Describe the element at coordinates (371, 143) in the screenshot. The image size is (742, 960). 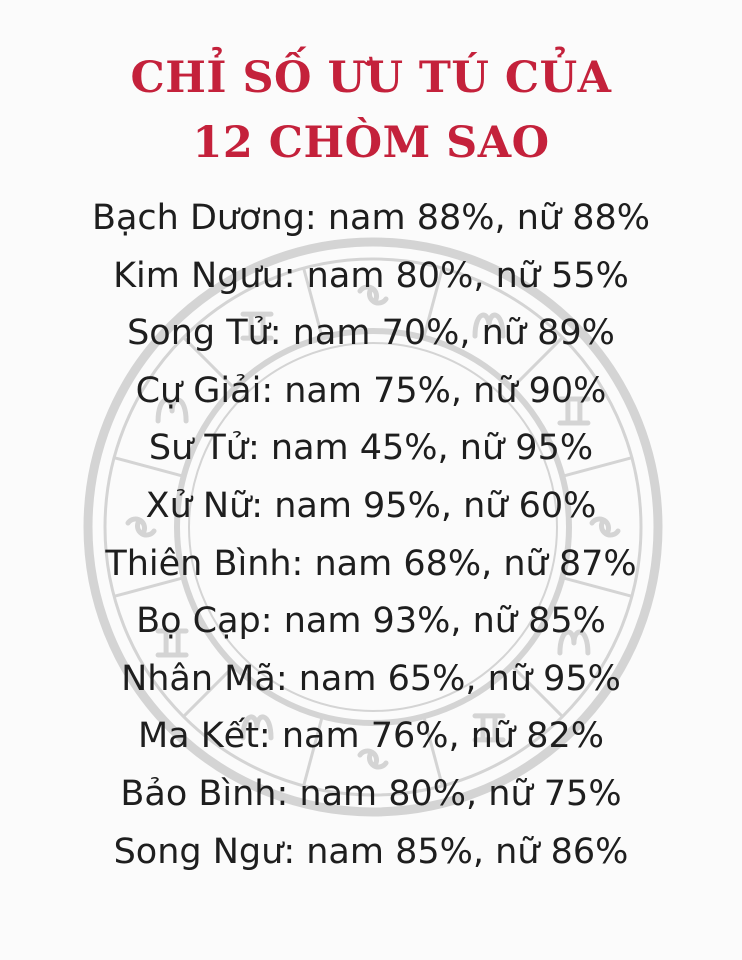
I see `title-line-2: 12 CHÒM SAO` at that location.